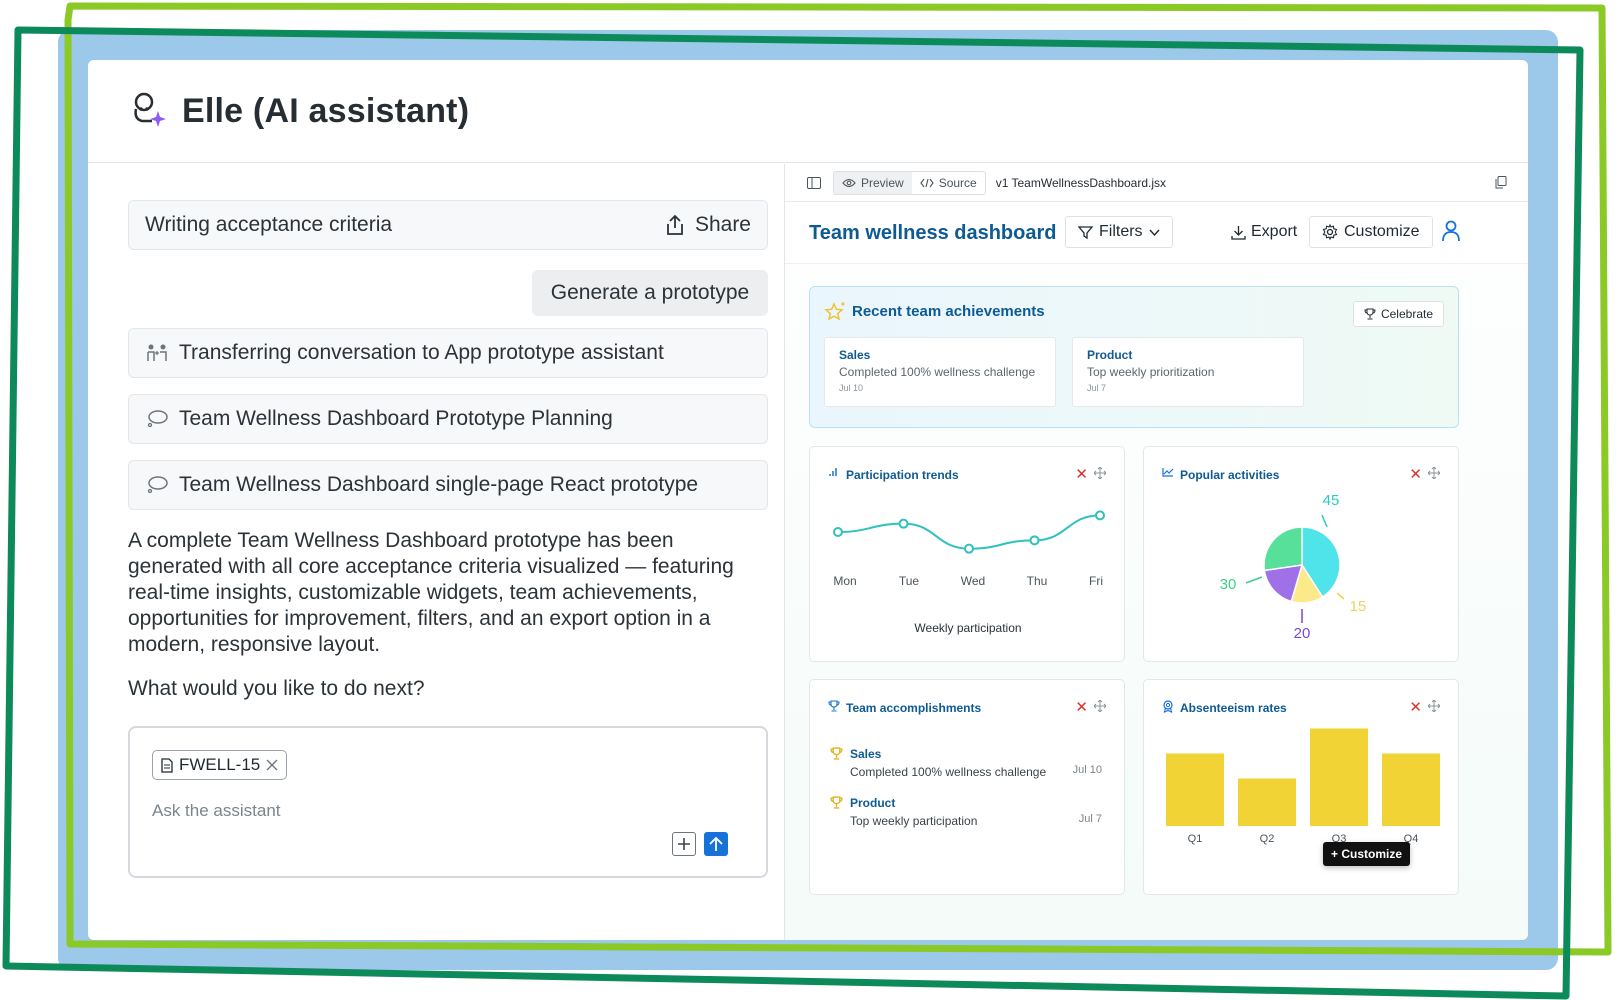 Image resolution: width=1616 pixels, height=1000 pixels. What do you see at coordinates (1451, 231) in the screenshot?
I see `user-profile-icon` at bounding box center [1451, 231].